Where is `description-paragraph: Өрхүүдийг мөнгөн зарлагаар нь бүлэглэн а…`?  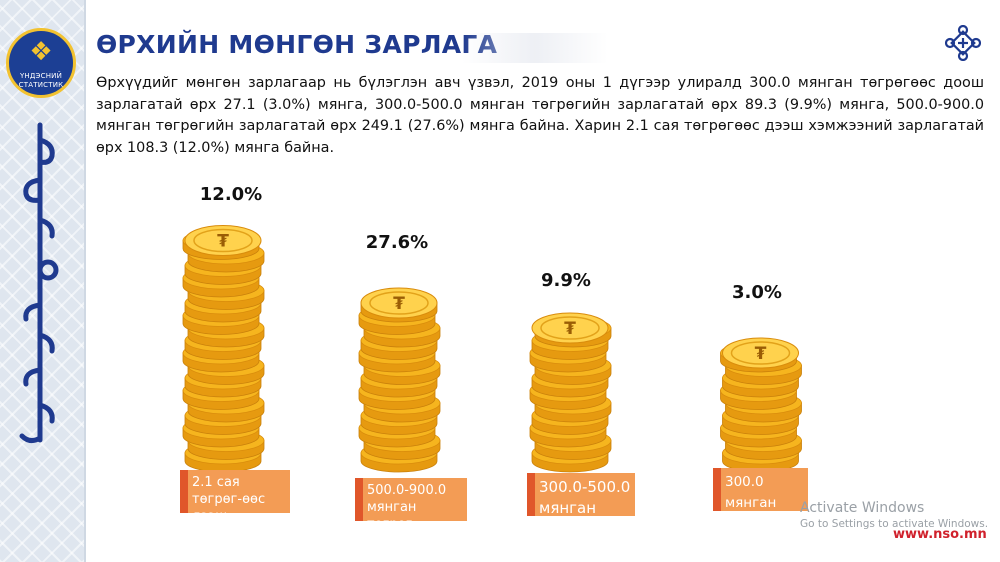
description-paragraph: Өрхүүдийг мөнгөн зарлагаар нь бүлэглэн а… is located at coordinates (540, 115).